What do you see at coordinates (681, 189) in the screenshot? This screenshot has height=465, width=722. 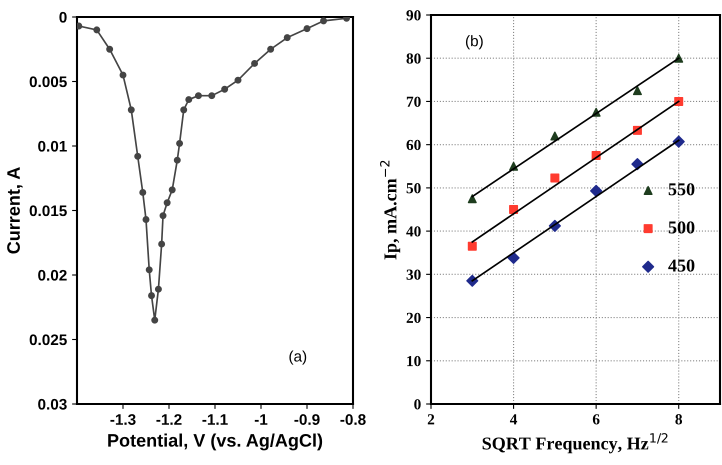 I see `legend-label: 550` at bounding box center [681, 189].